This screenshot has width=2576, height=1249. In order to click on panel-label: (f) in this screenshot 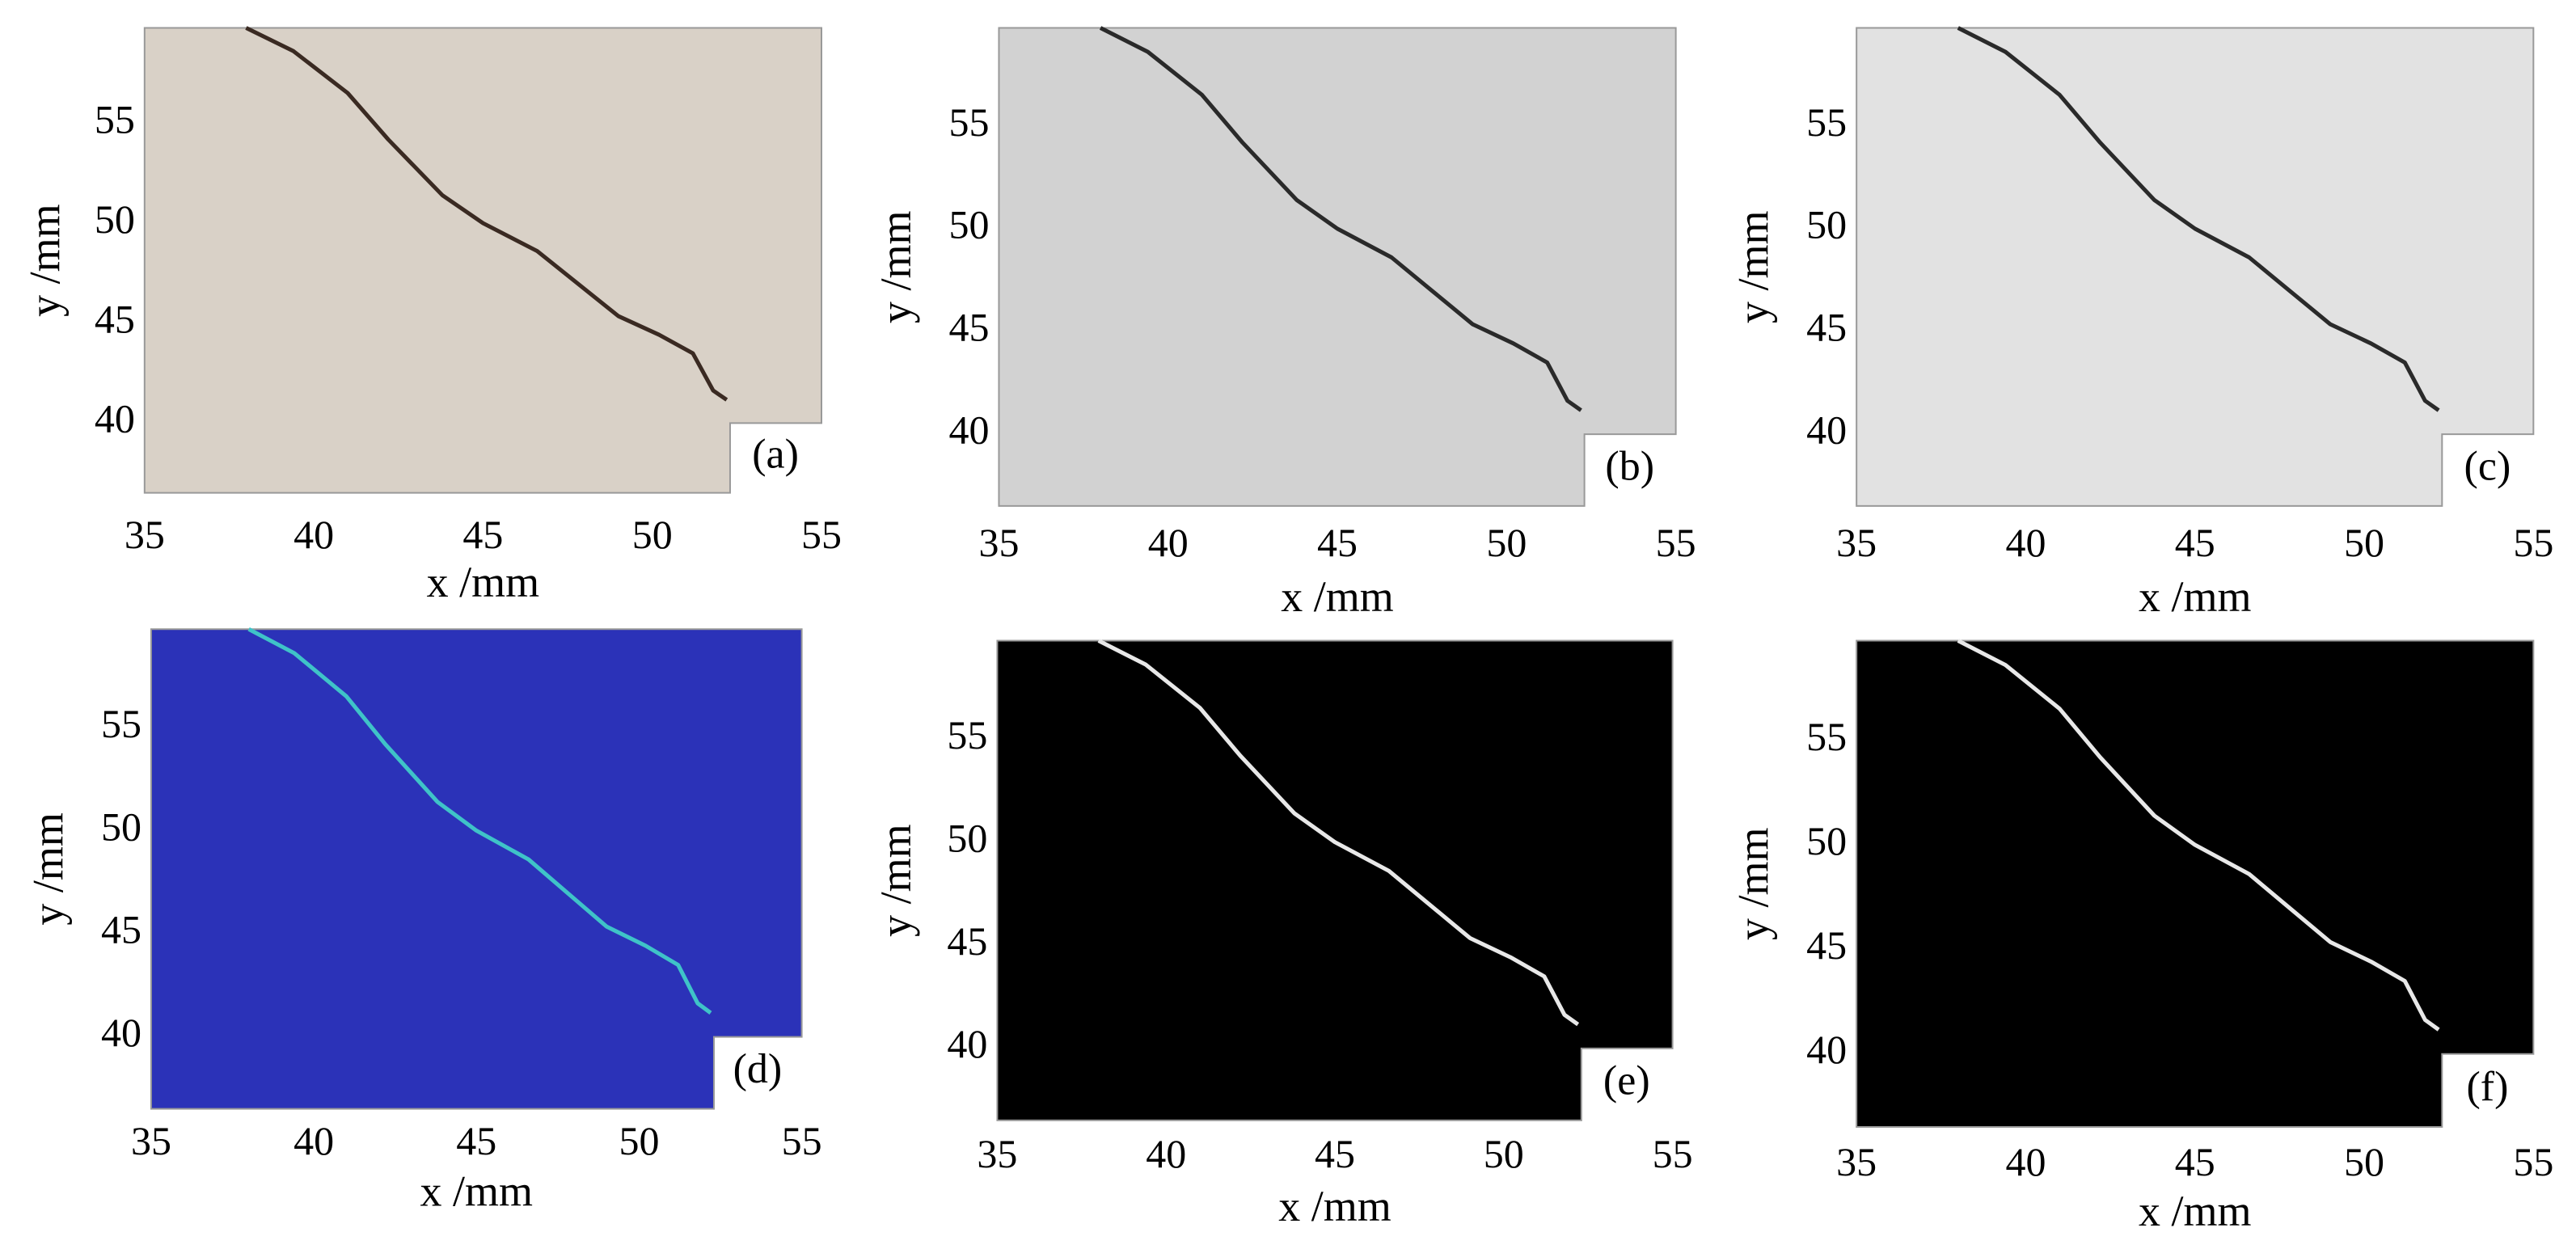, I will do `click(2487, 1087)`.